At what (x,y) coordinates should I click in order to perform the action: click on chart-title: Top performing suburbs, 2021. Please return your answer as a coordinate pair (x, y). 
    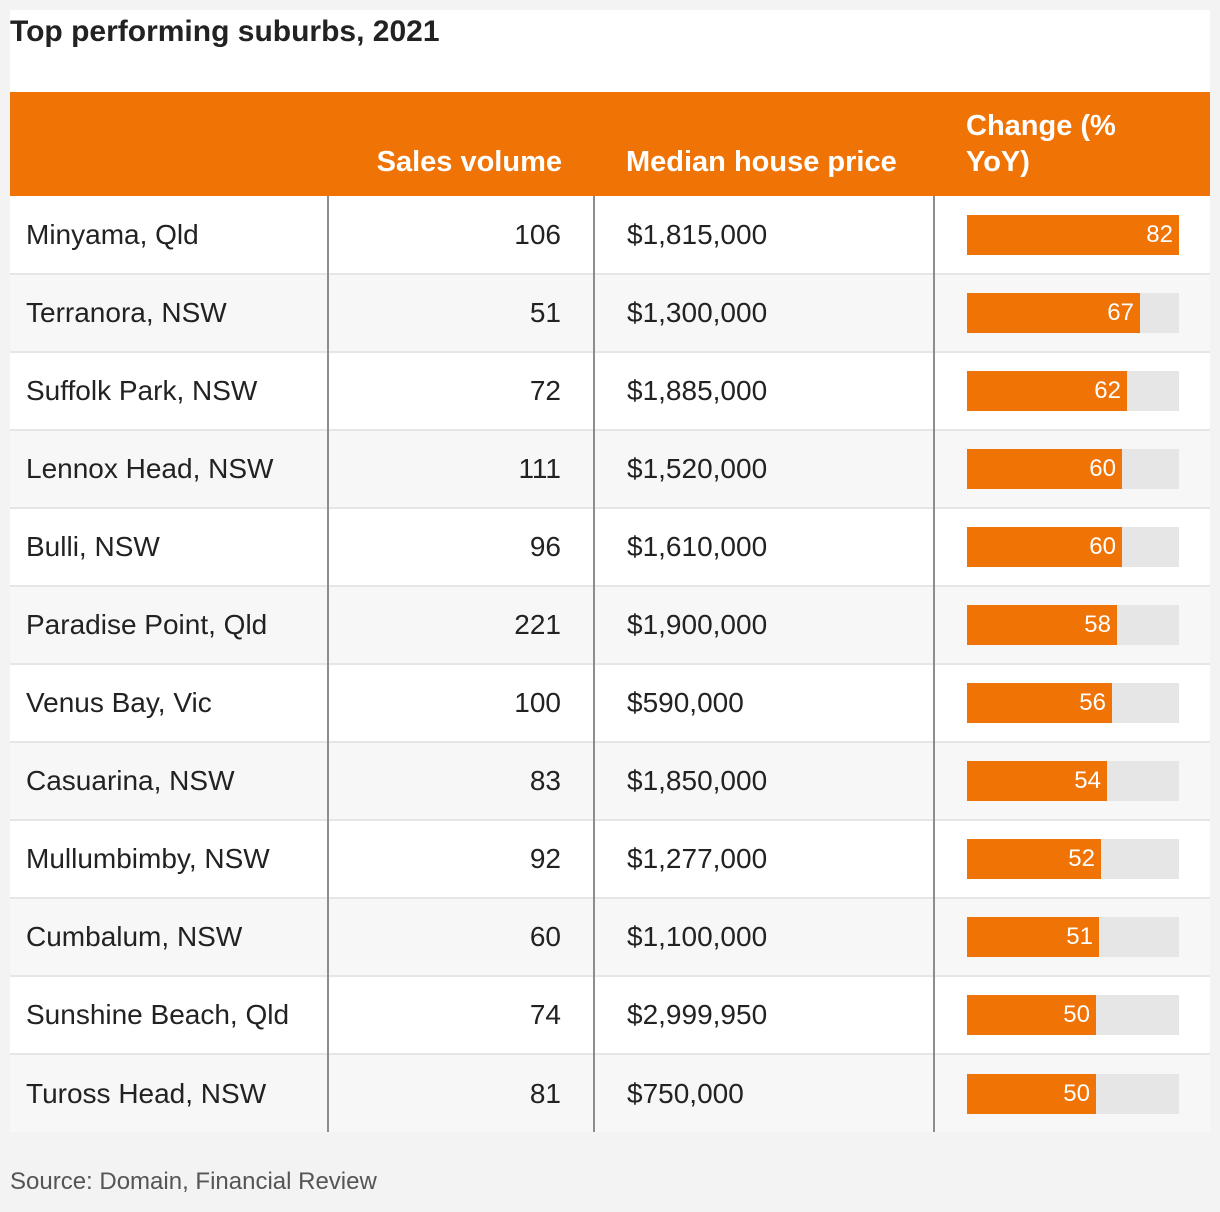
    Looking at the image, I should click on (225, 31).